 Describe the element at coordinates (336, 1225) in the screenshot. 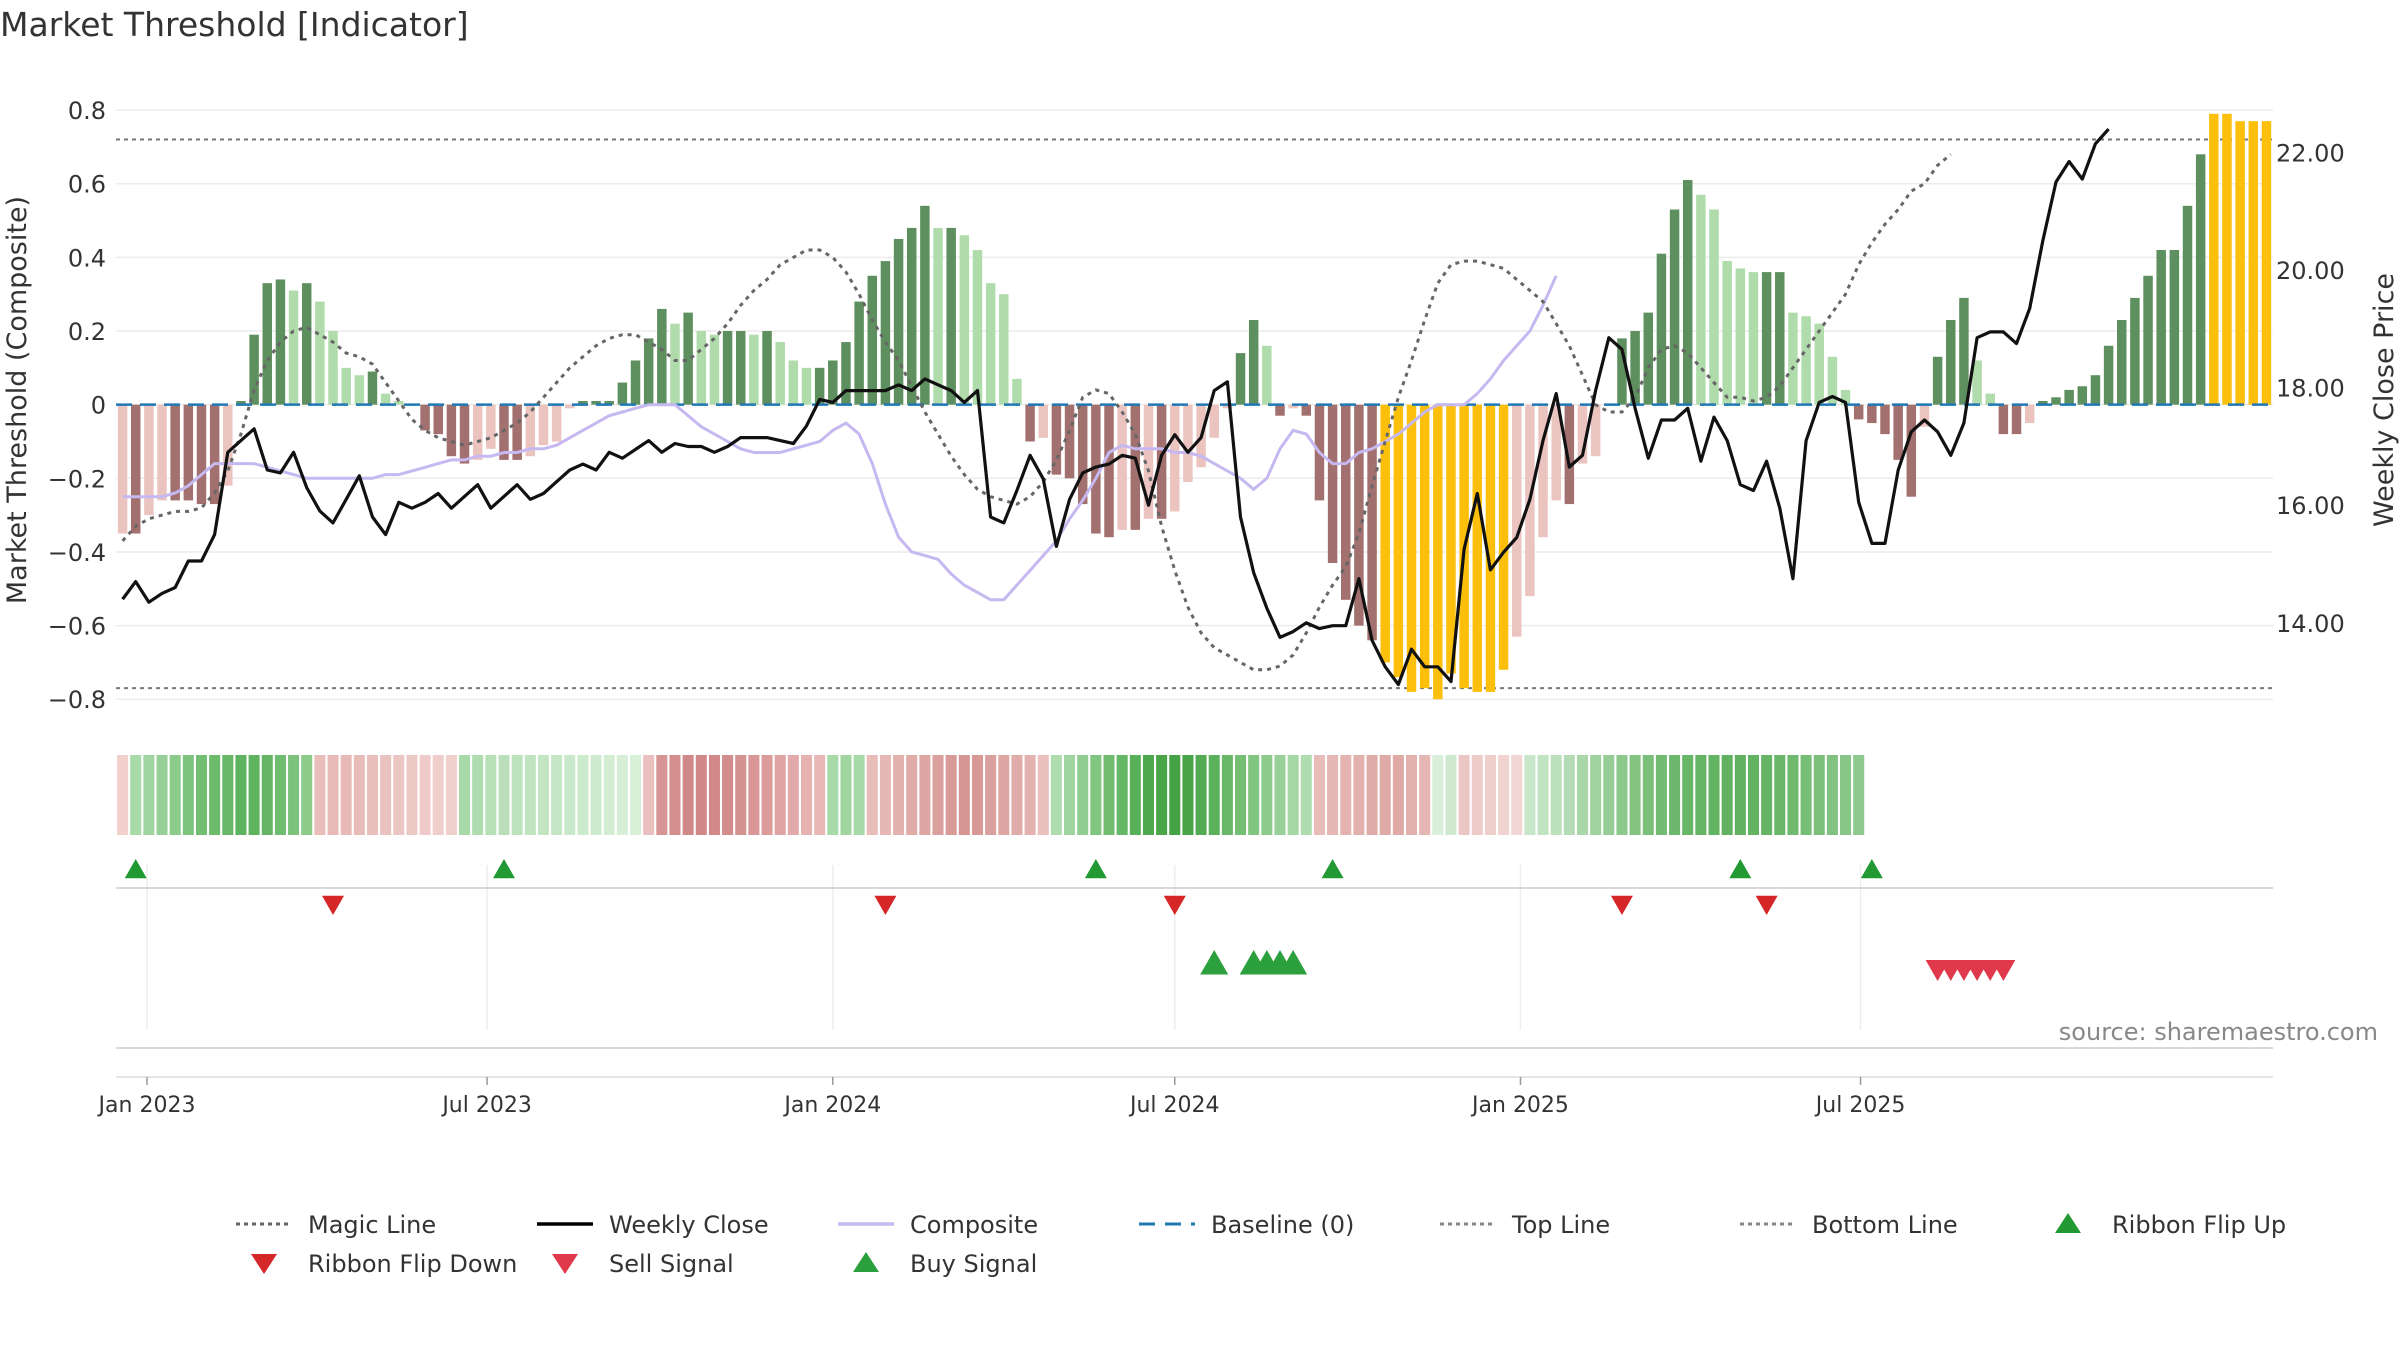

I see `legend-item: Magic Line` at that location.